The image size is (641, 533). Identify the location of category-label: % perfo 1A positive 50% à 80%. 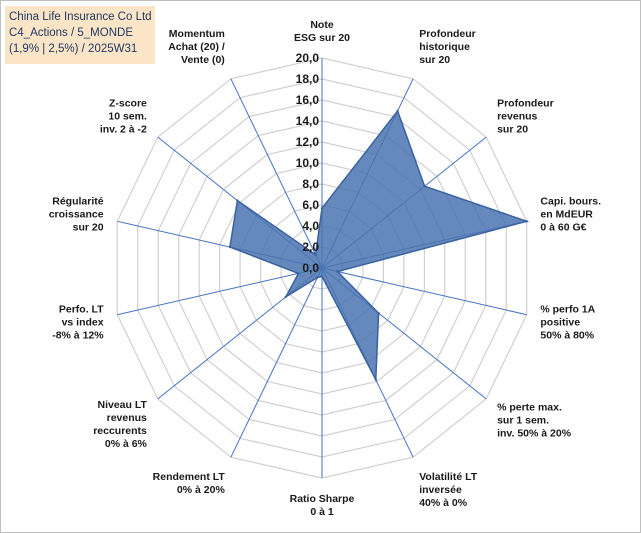
(567, 323).